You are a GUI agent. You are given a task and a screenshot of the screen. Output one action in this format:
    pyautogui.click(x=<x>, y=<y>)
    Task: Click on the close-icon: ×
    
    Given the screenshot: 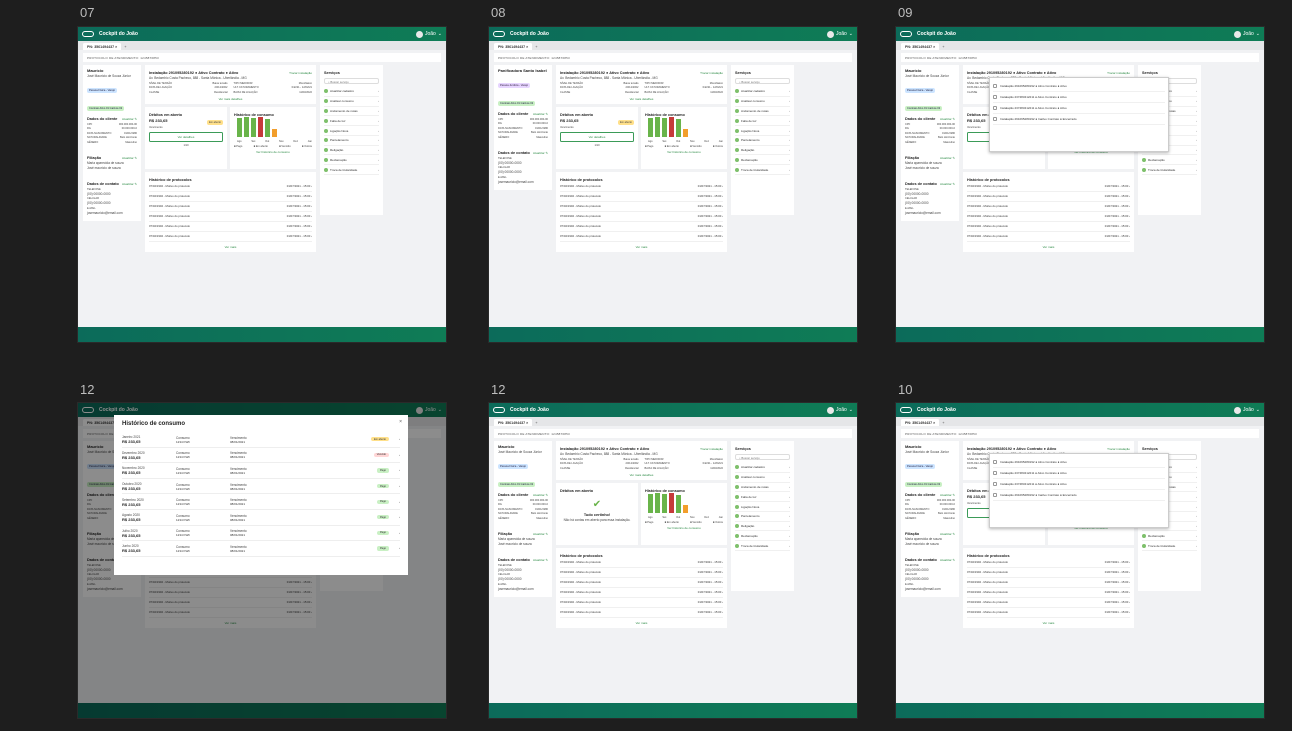 What is the action you would take?
    pyautogui.click(x=400, y=422)
    